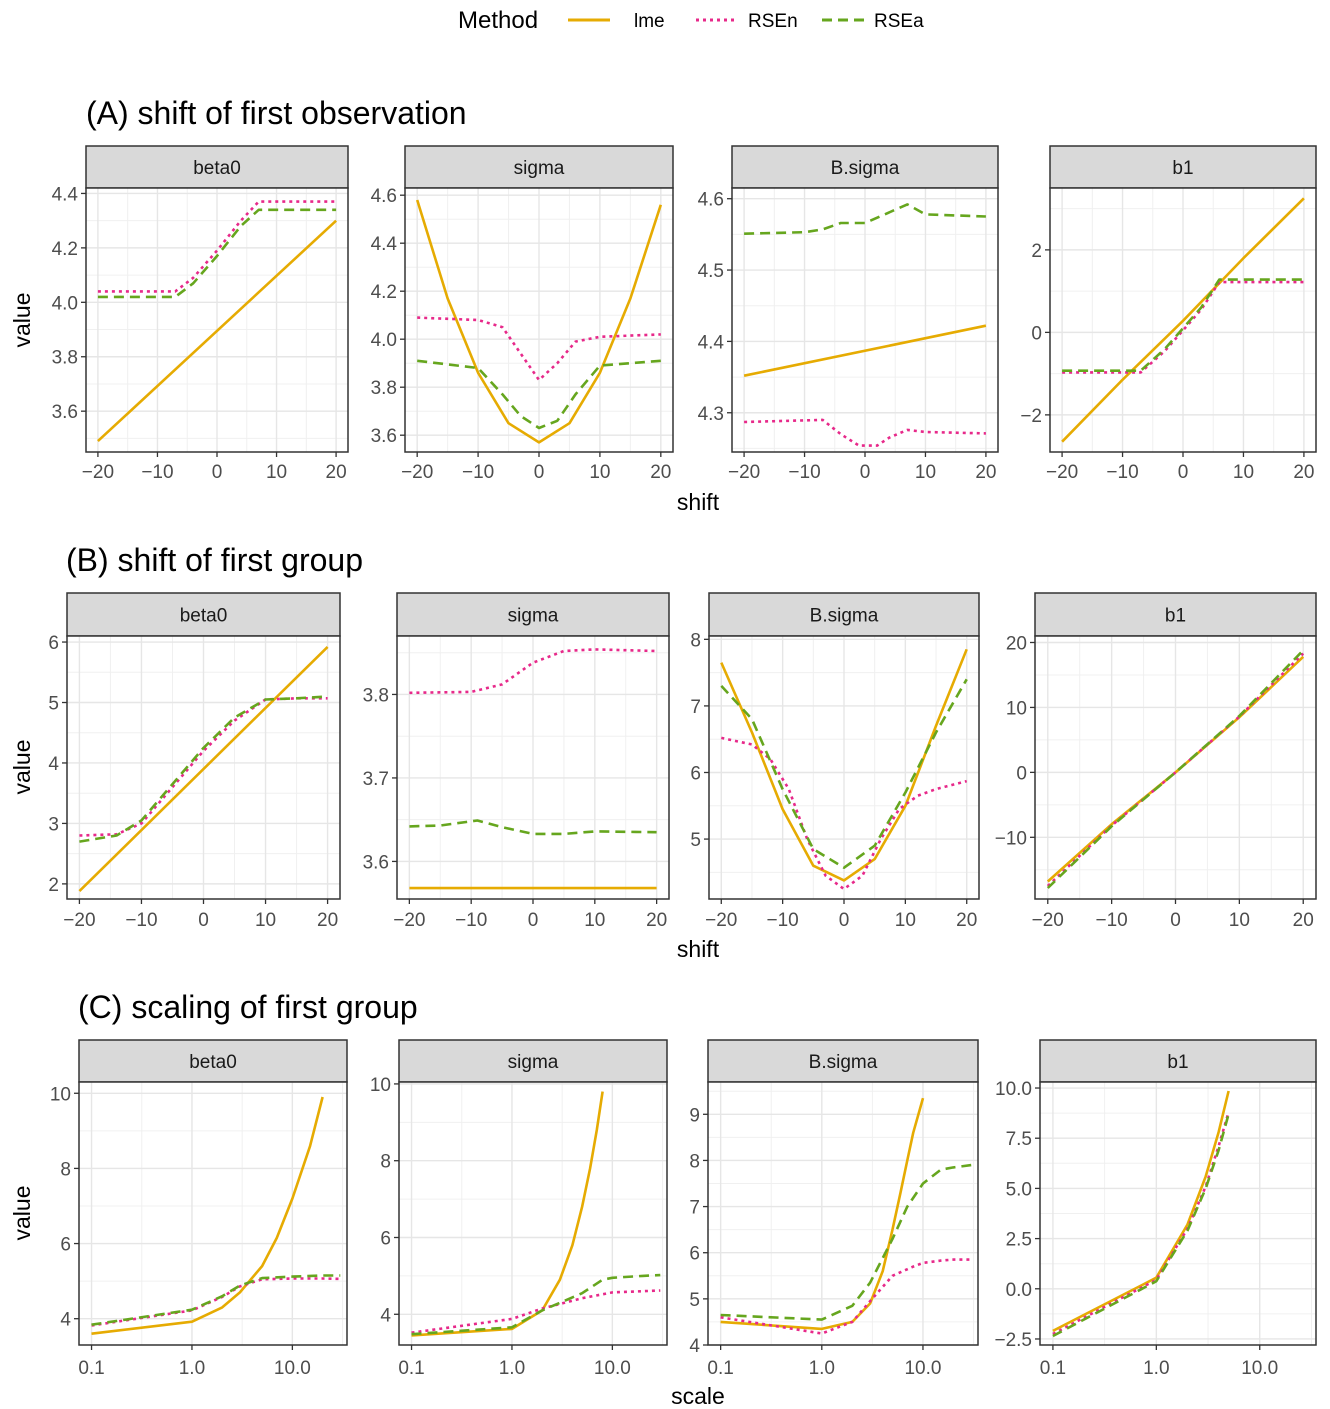 Image resolution: width=1330 pixels, height=1409 pixels. I want to click on y-axis: −2.5 0.0 2.5 5.0 7.5 10.0, so click(1017, 1215).